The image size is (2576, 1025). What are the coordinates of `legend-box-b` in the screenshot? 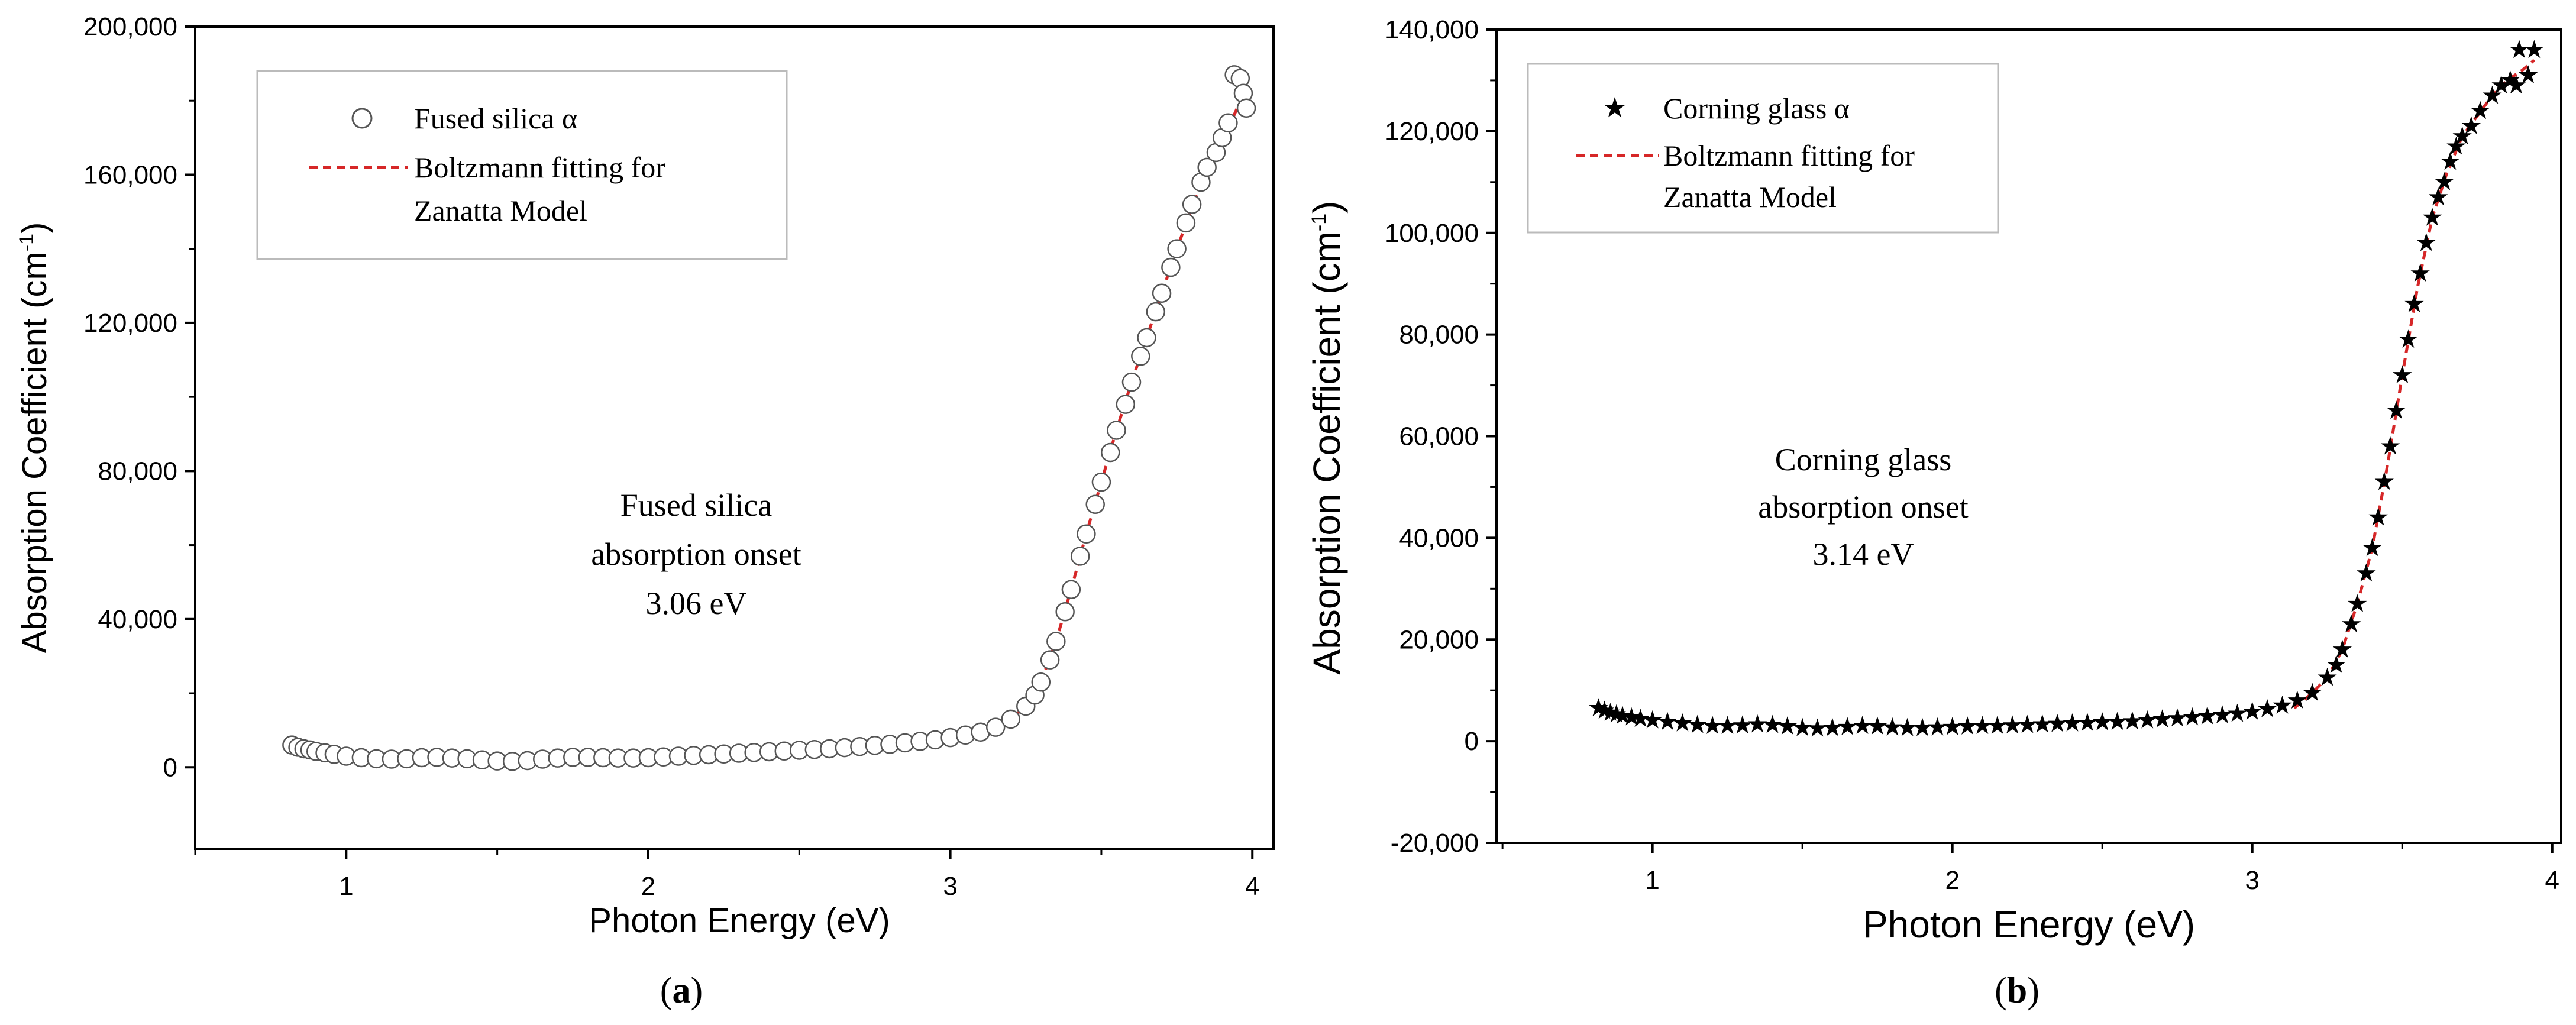 It's located at (1763, 148).